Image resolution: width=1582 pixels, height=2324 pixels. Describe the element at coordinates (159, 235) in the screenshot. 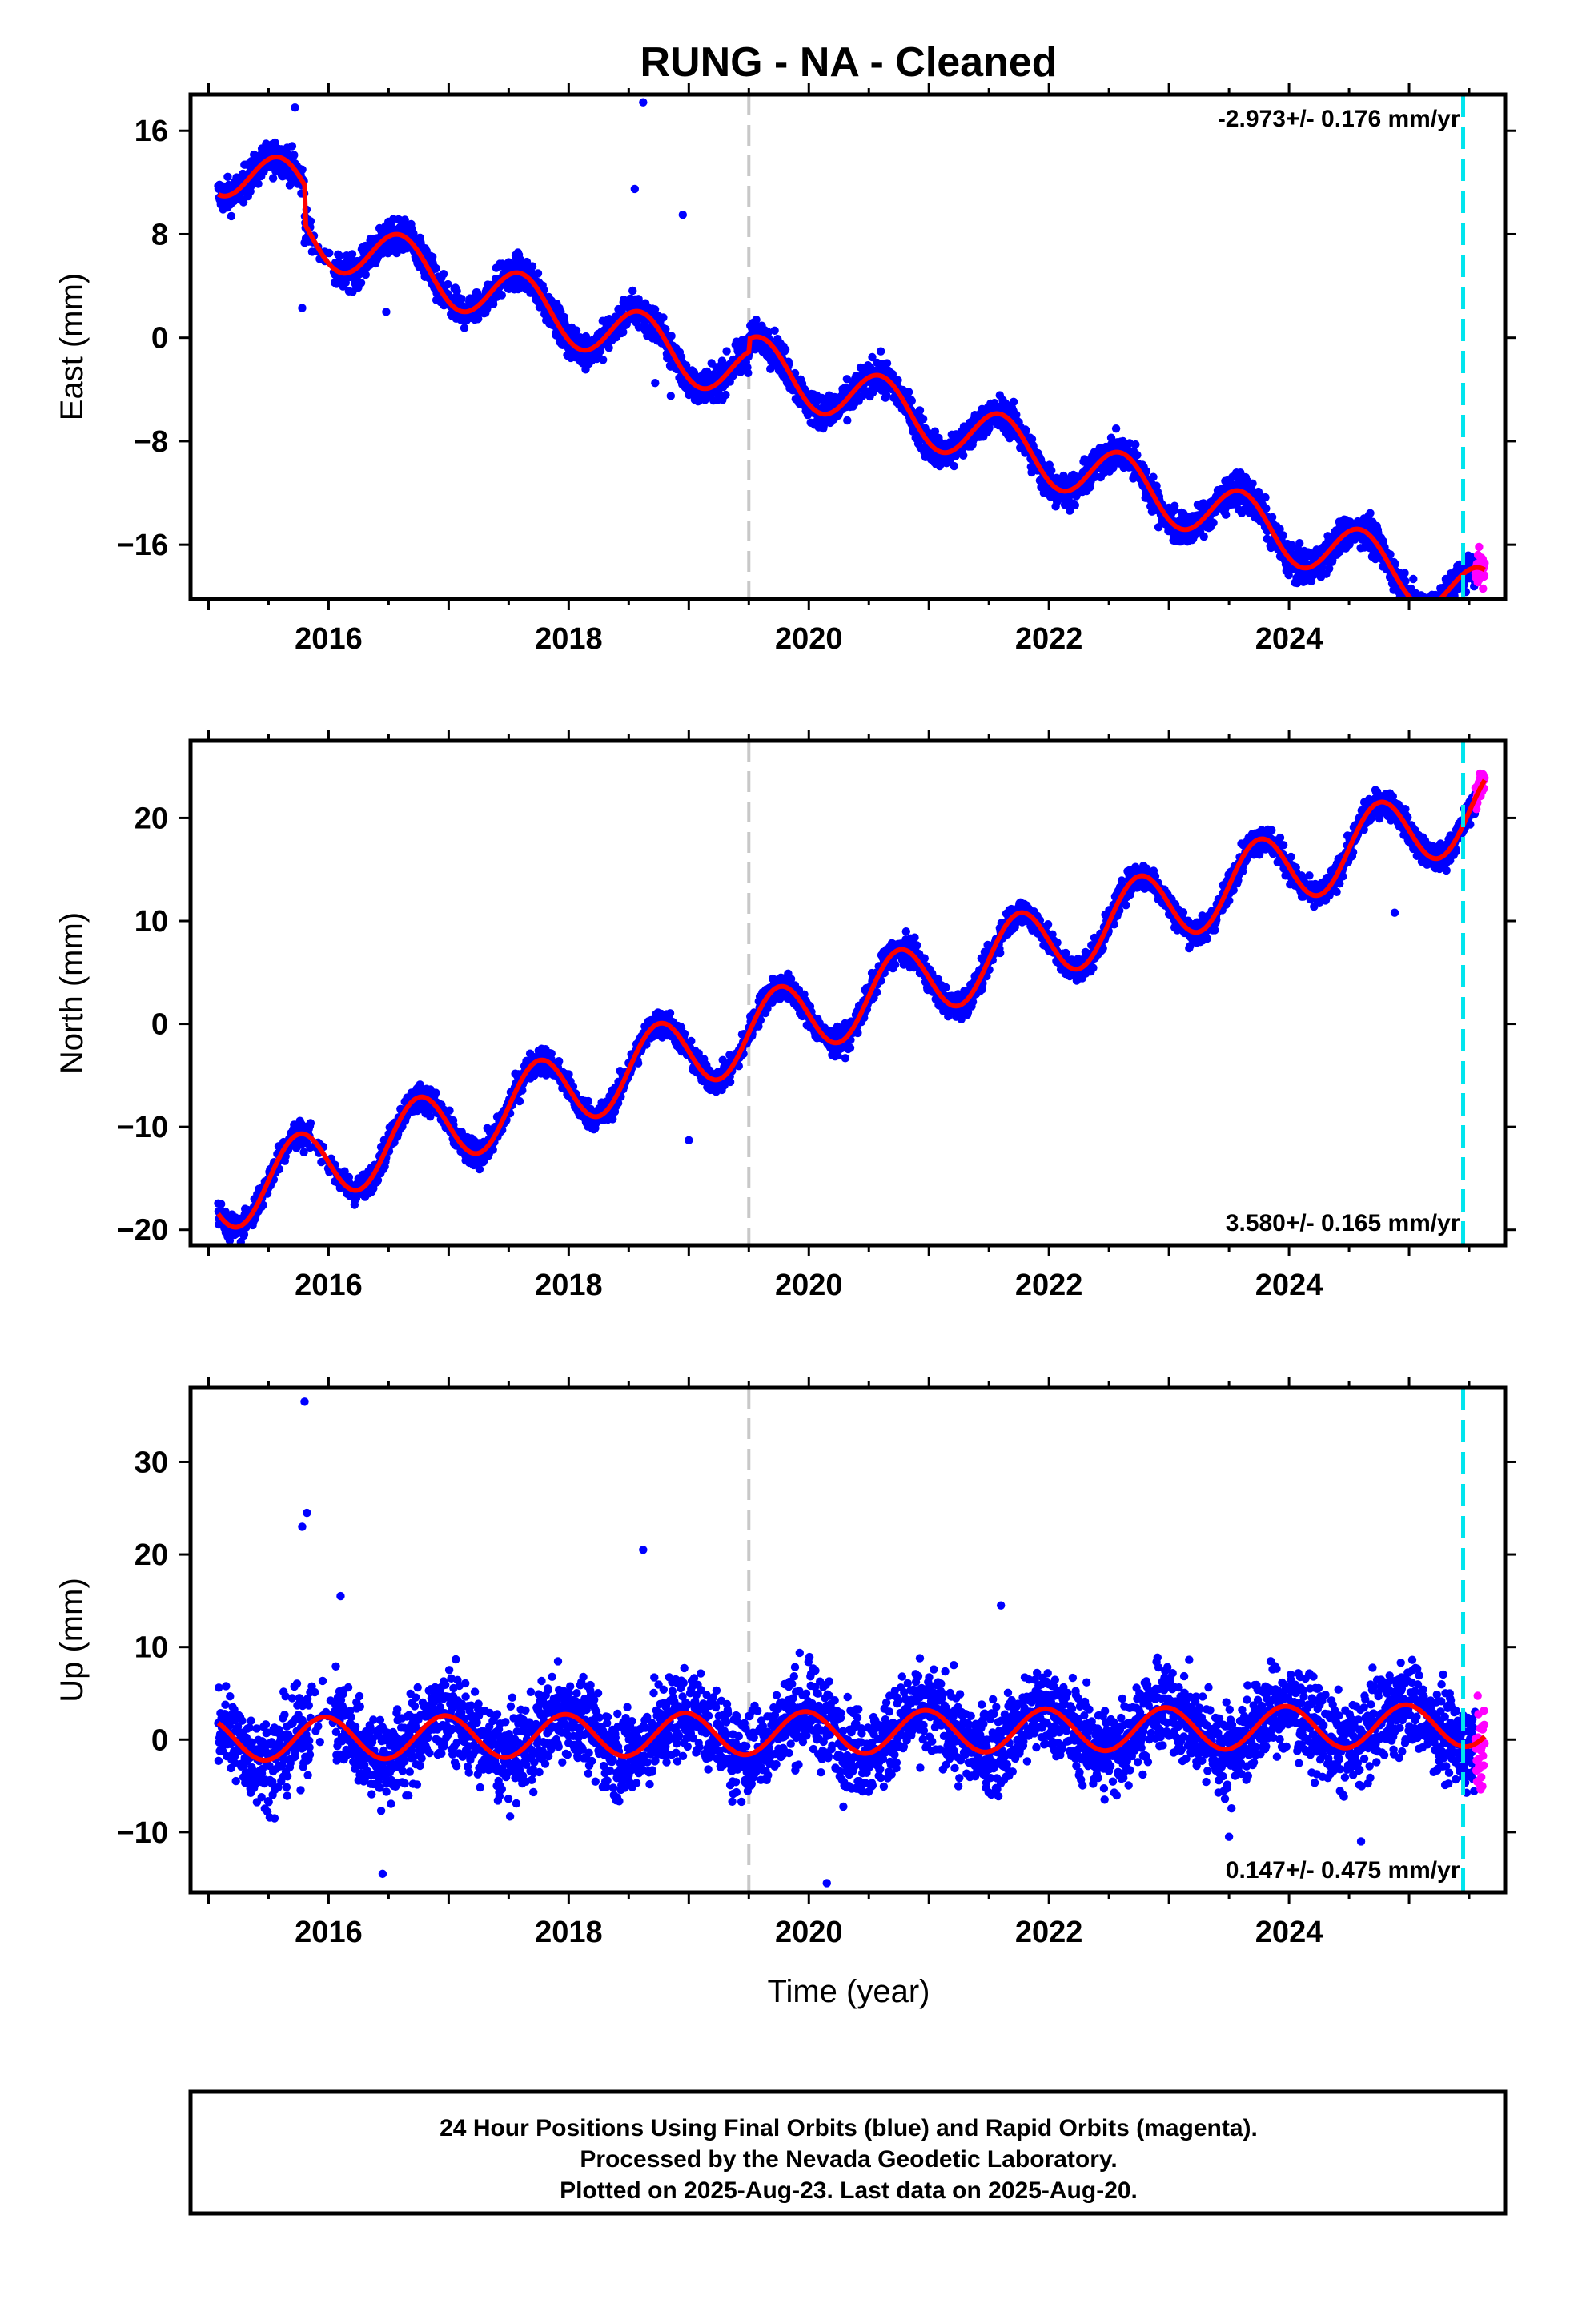

I see `y-tick-label: 8` at that location.